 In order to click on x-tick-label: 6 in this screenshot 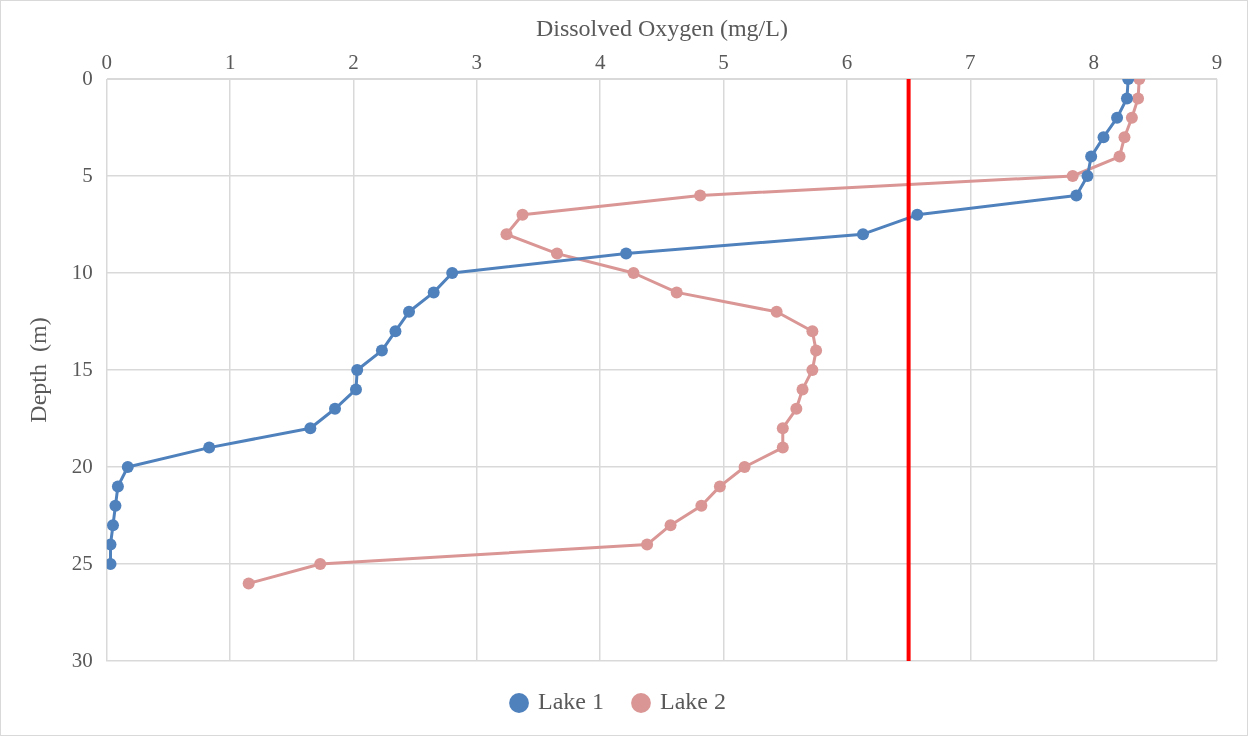, I will do `click(847, 61)`.